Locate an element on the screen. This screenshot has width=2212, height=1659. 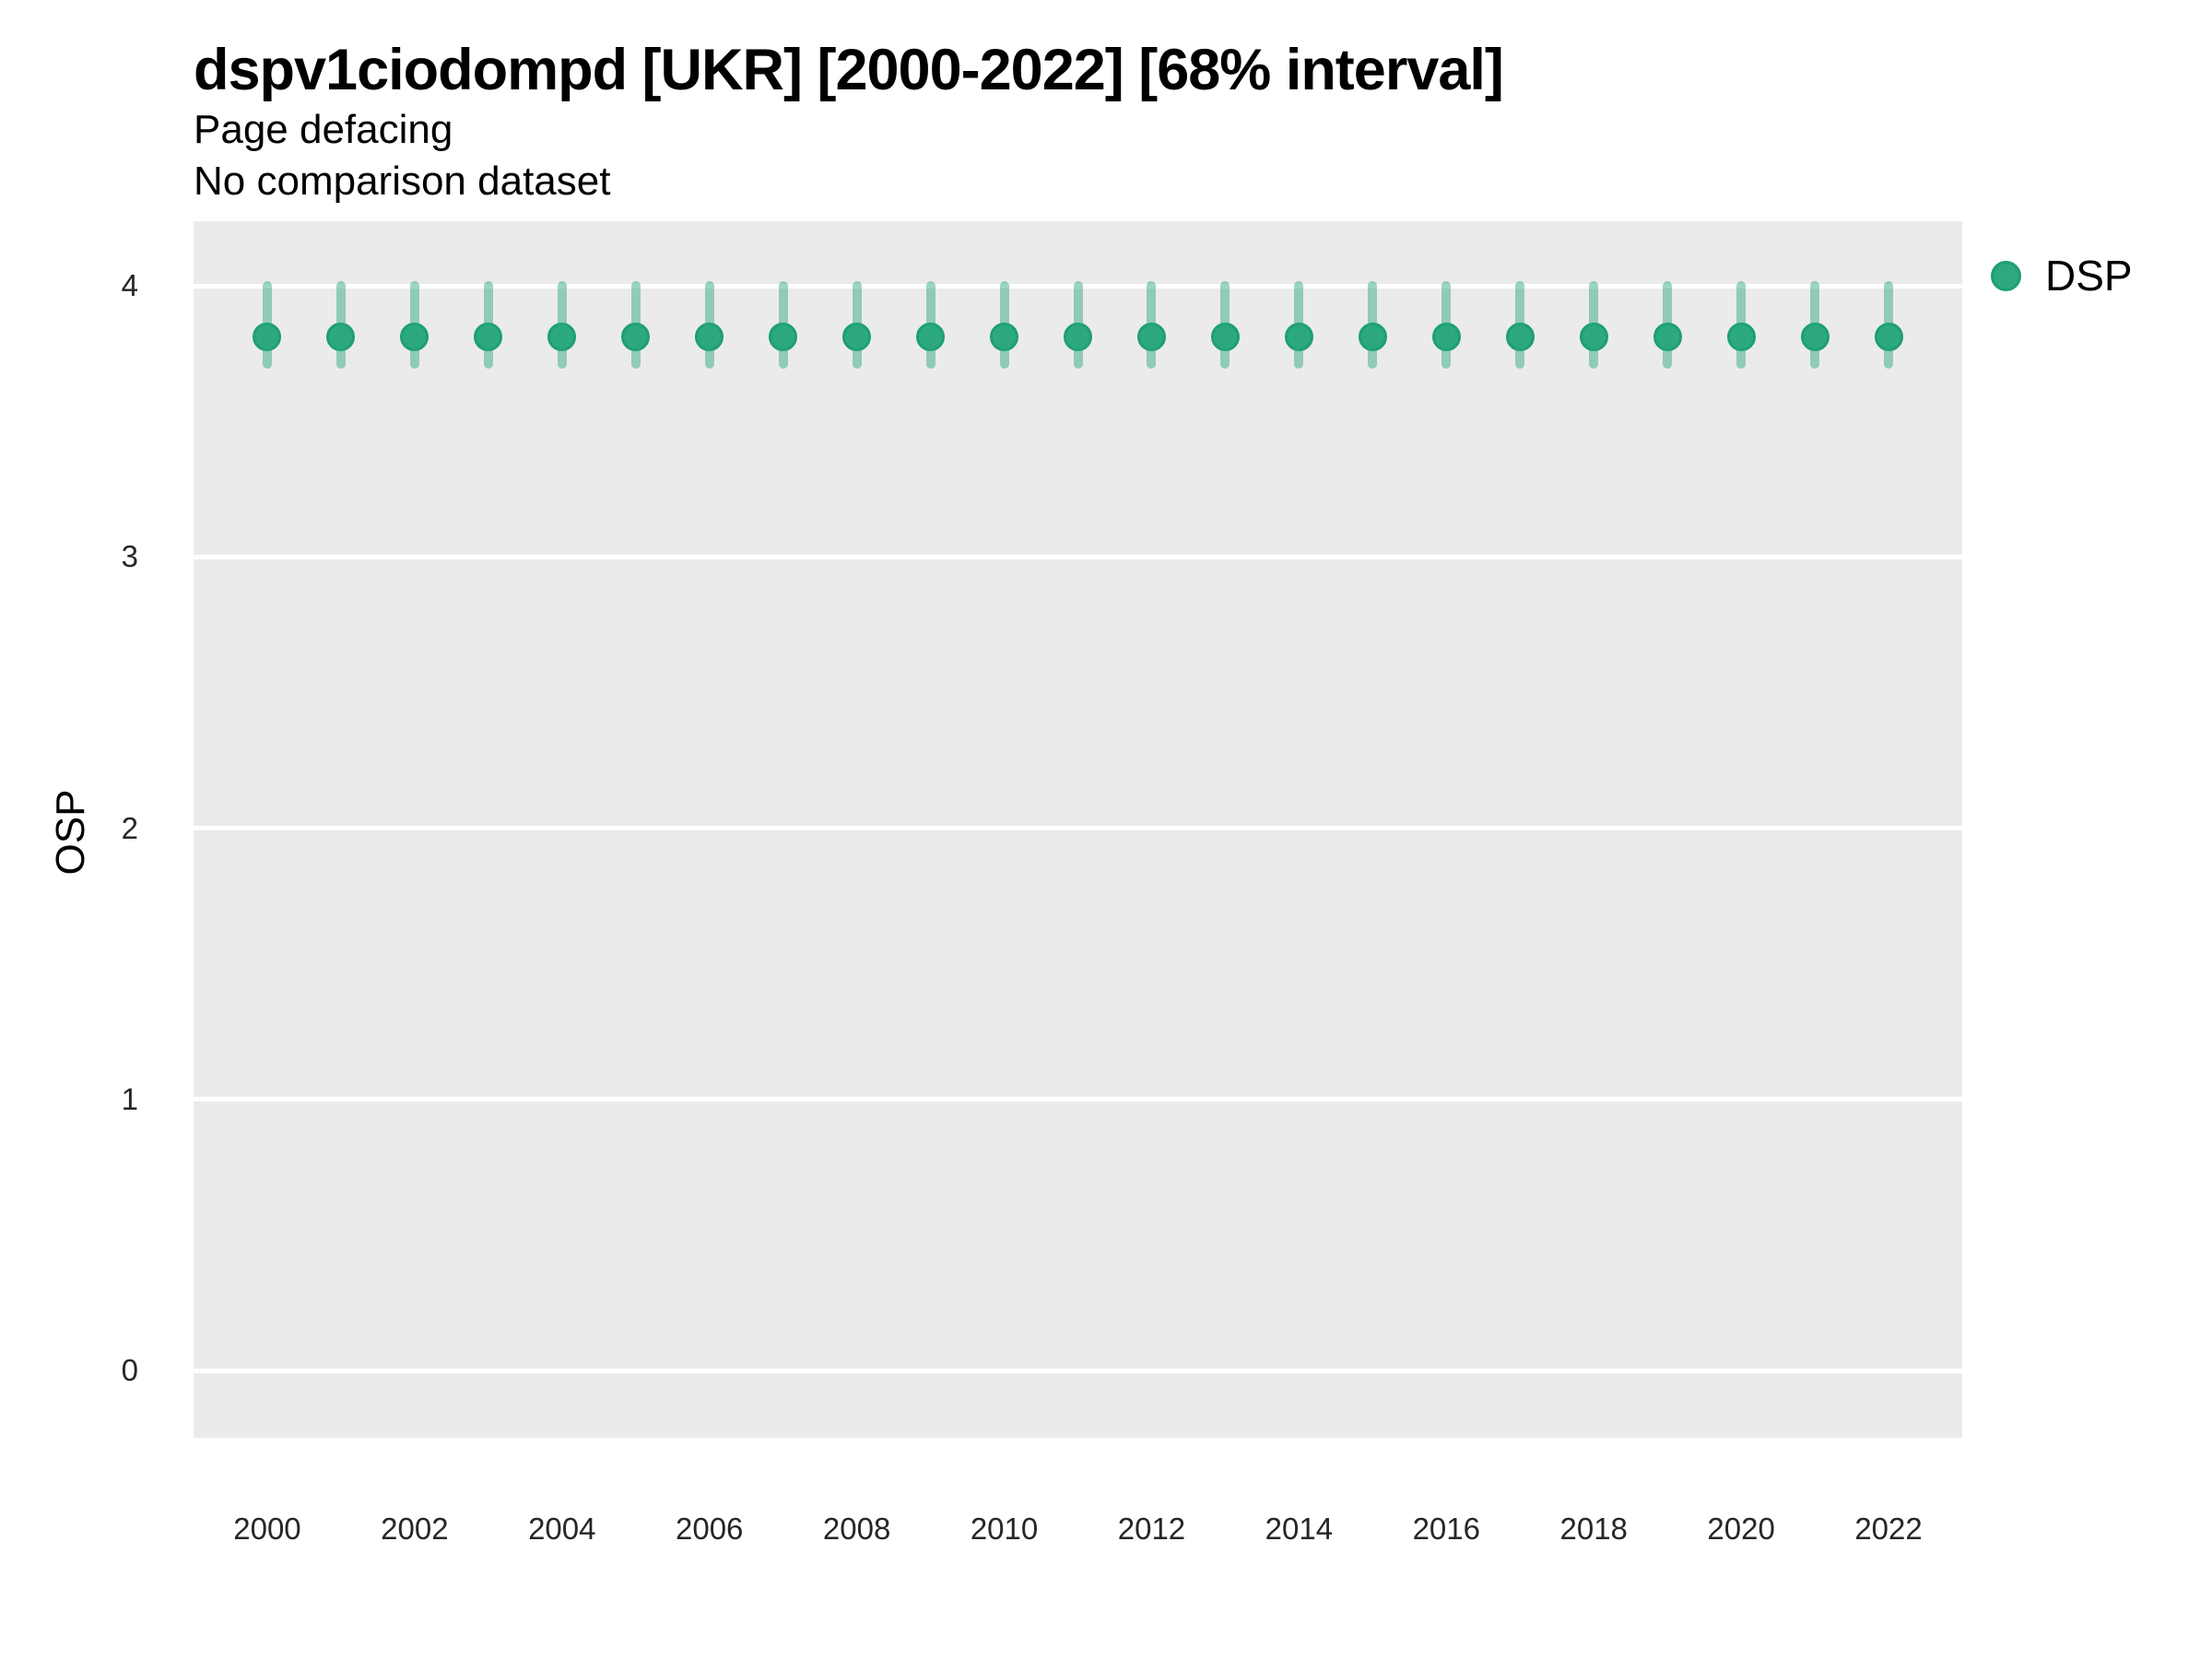
interval-bar-DSP-2020 is located at coordinates (1741, 325).